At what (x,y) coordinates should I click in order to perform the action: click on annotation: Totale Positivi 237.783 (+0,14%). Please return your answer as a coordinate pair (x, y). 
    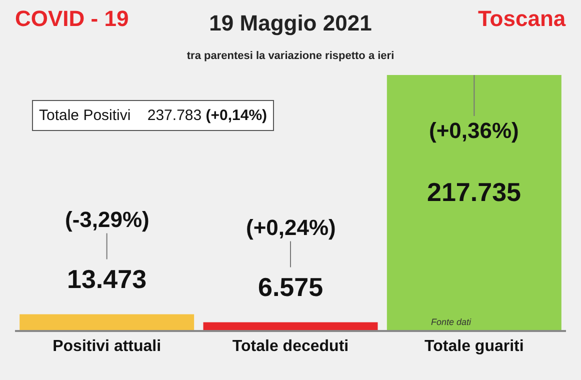
    Looking at the image, I should click on (153, 115).